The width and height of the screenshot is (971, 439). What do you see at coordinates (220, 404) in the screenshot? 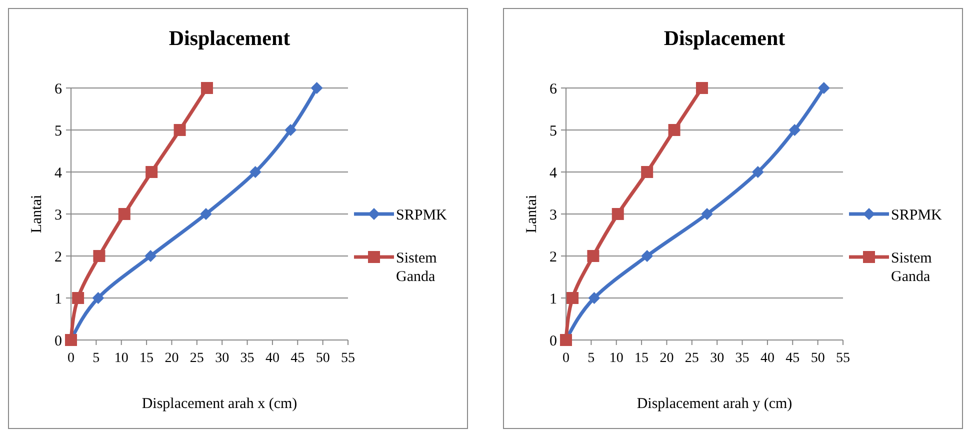
I see `x-axis-title: Displacement arah x (cm)` at bounding box center [220, 404].